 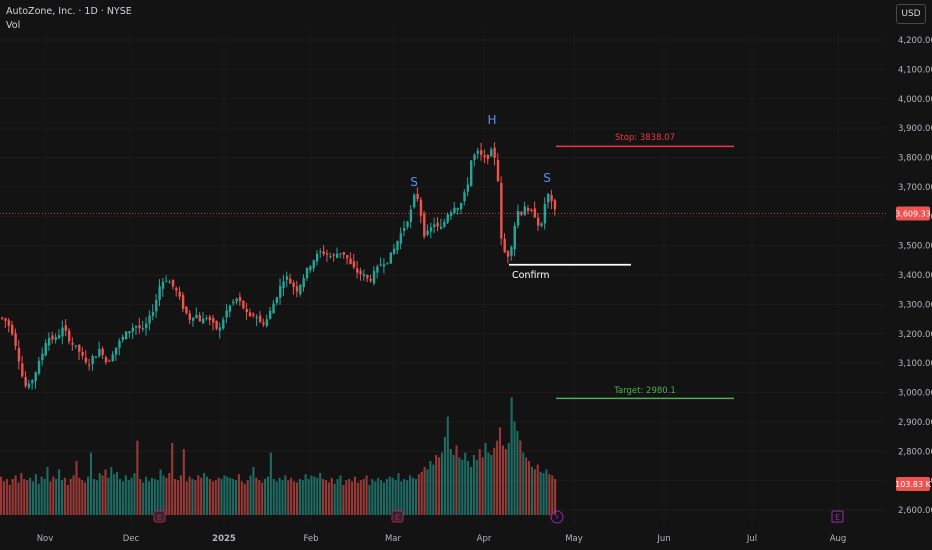 I want to click on time-tick-label: 2025, so click(x=224, y=539).